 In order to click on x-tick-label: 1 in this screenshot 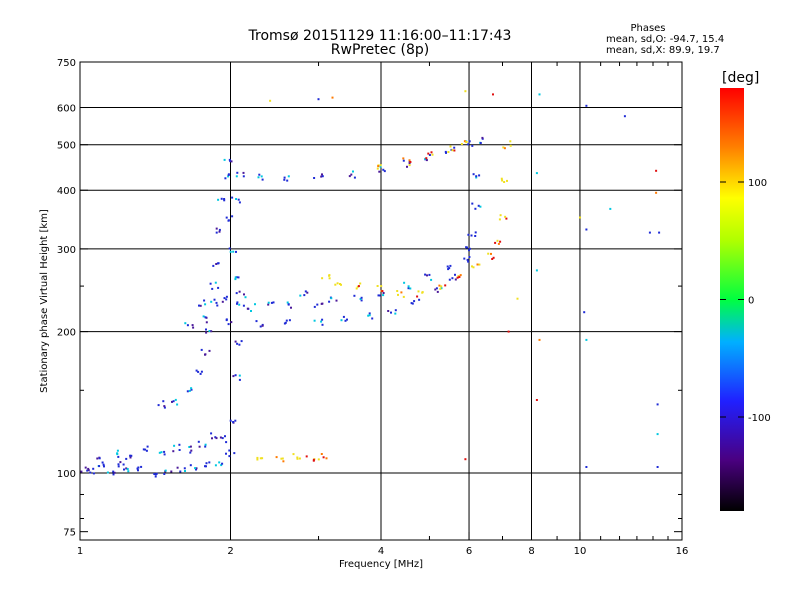, I will do `click(80, 551)`.